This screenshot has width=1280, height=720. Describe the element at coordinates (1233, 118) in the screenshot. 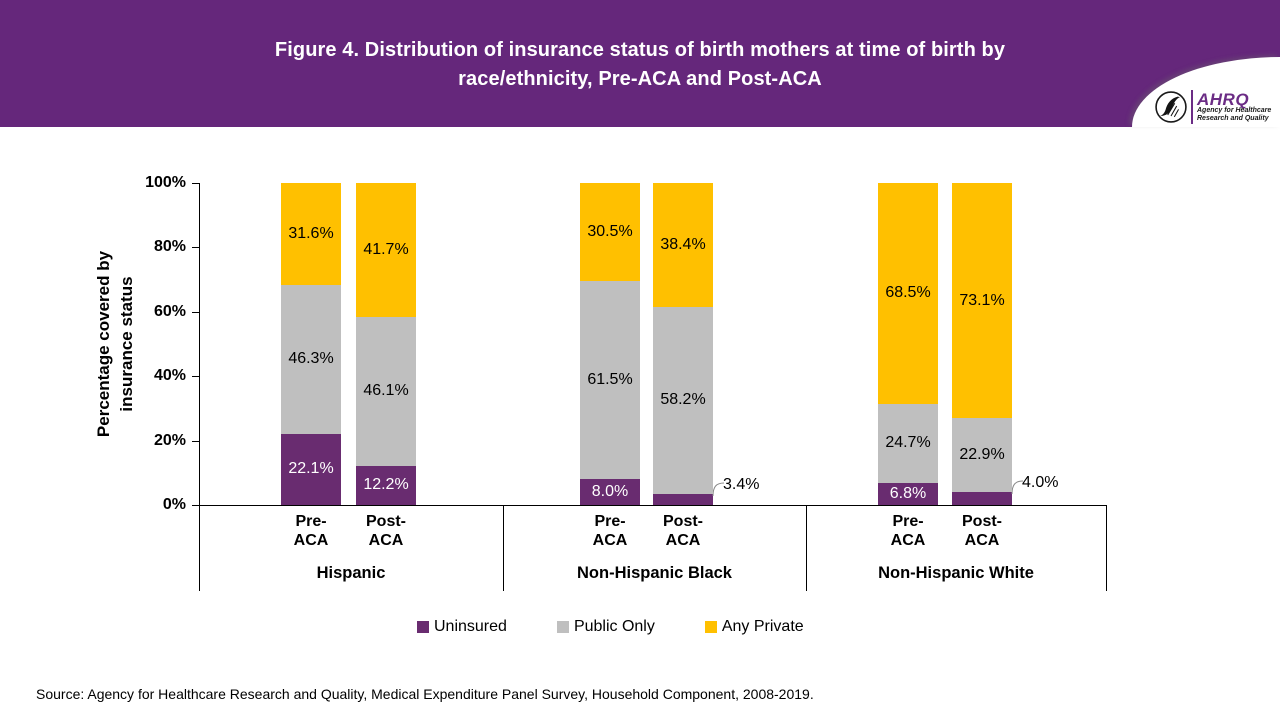

I see `logo-tagline-line2: Research and Quality` at that location.